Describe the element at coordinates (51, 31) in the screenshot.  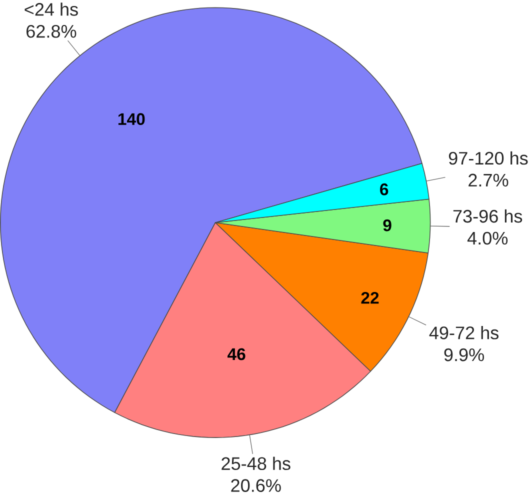
I see `data-label: 62.8%` at that location.